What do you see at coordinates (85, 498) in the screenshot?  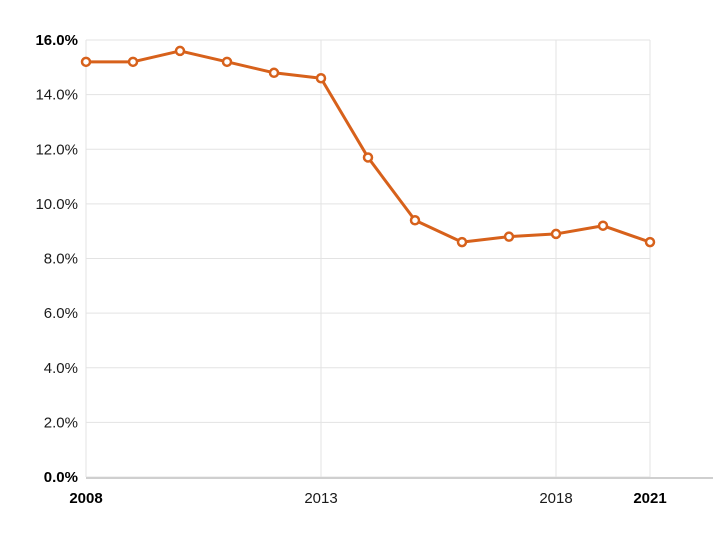 I see `x-tick-label: 2008` at bounding box center [85, 498].